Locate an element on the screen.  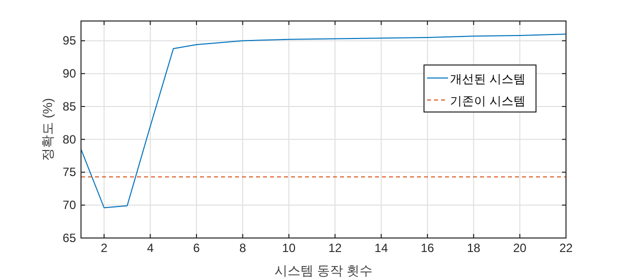
legend-label: 개선된 시스템 is located at coordinates (488, 79).